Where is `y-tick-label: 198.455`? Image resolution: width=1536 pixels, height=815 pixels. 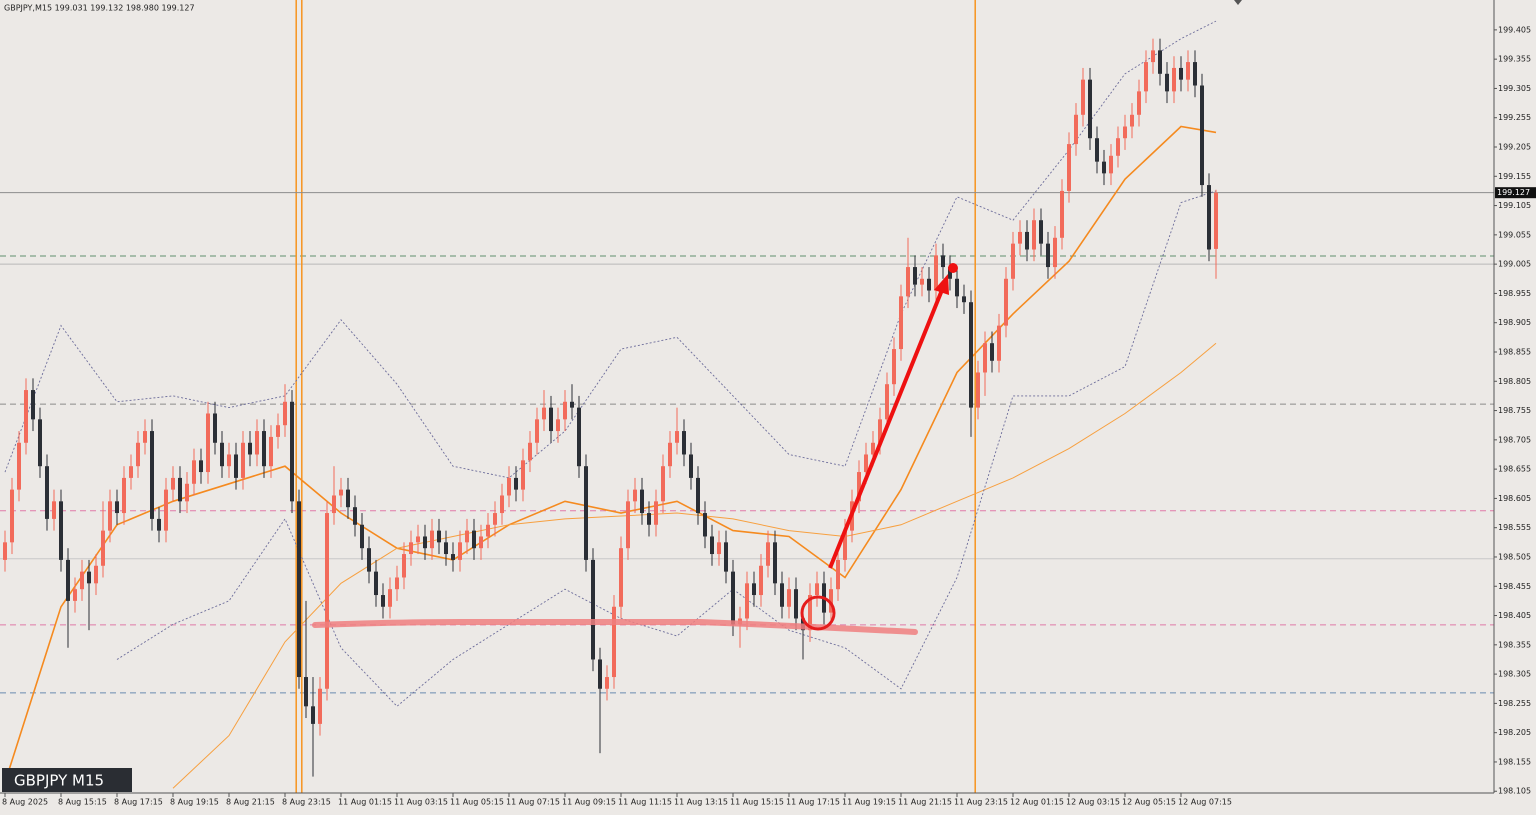 y-tick-label: 198.455 is located at coordinates (1514, 586).